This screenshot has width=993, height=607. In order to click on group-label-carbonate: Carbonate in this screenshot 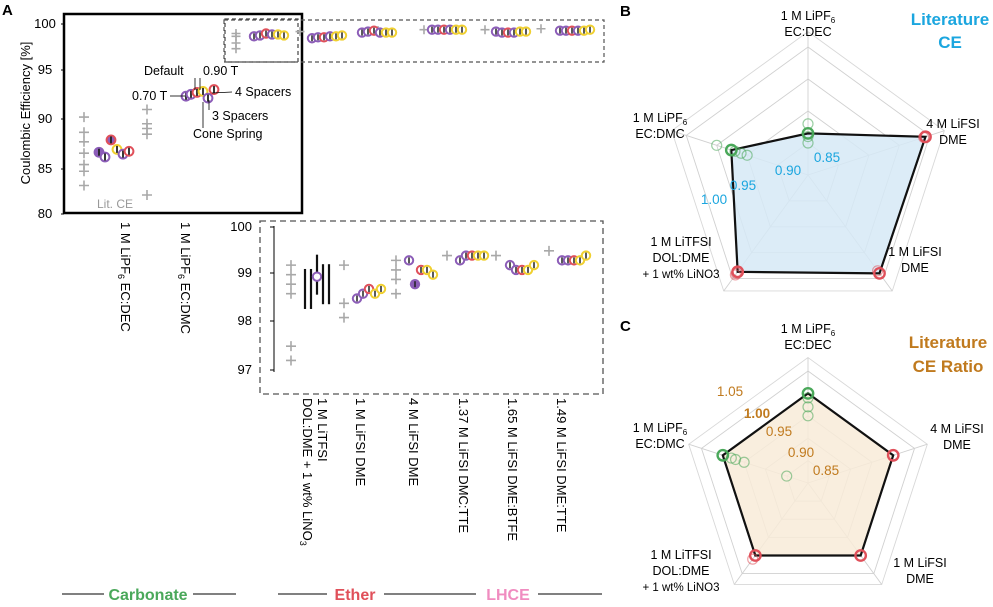, I will do `click(147, 595)`.